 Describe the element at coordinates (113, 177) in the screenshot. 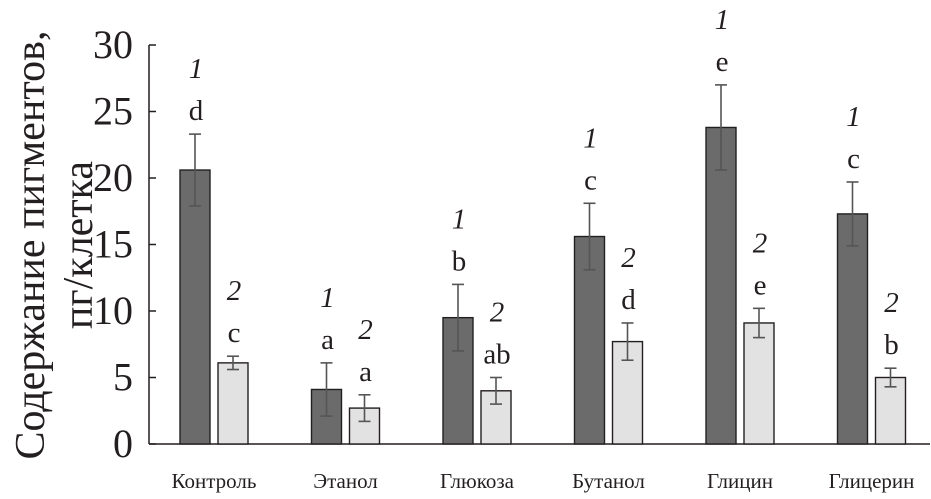

I see `y-tick-label: 20` at that location.